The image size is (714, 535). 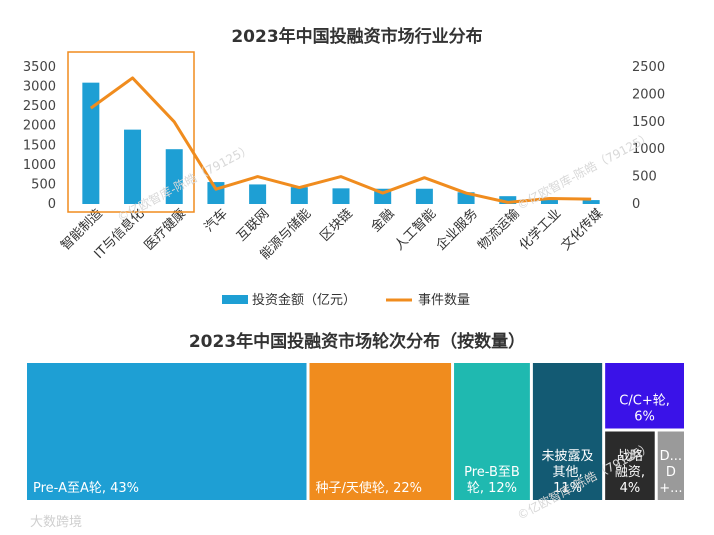 What do you see at coordinates (582, 229) in the screenshot?
I see `category-label: 文化传媒` at bounding box center [582, 229].